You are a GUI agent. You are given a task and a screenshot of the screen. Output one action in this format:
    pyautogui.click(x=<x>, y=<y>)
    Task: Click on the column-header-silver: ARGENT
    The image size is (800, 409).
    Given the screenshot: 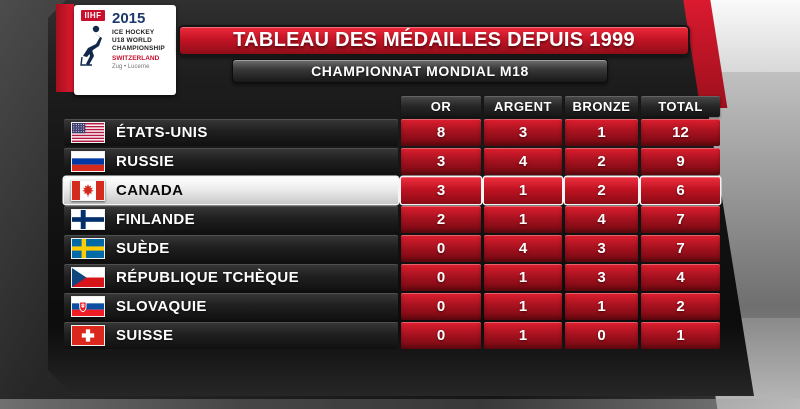 What is the action you would take?
    pyautogui.click(x=523, y=106)
    